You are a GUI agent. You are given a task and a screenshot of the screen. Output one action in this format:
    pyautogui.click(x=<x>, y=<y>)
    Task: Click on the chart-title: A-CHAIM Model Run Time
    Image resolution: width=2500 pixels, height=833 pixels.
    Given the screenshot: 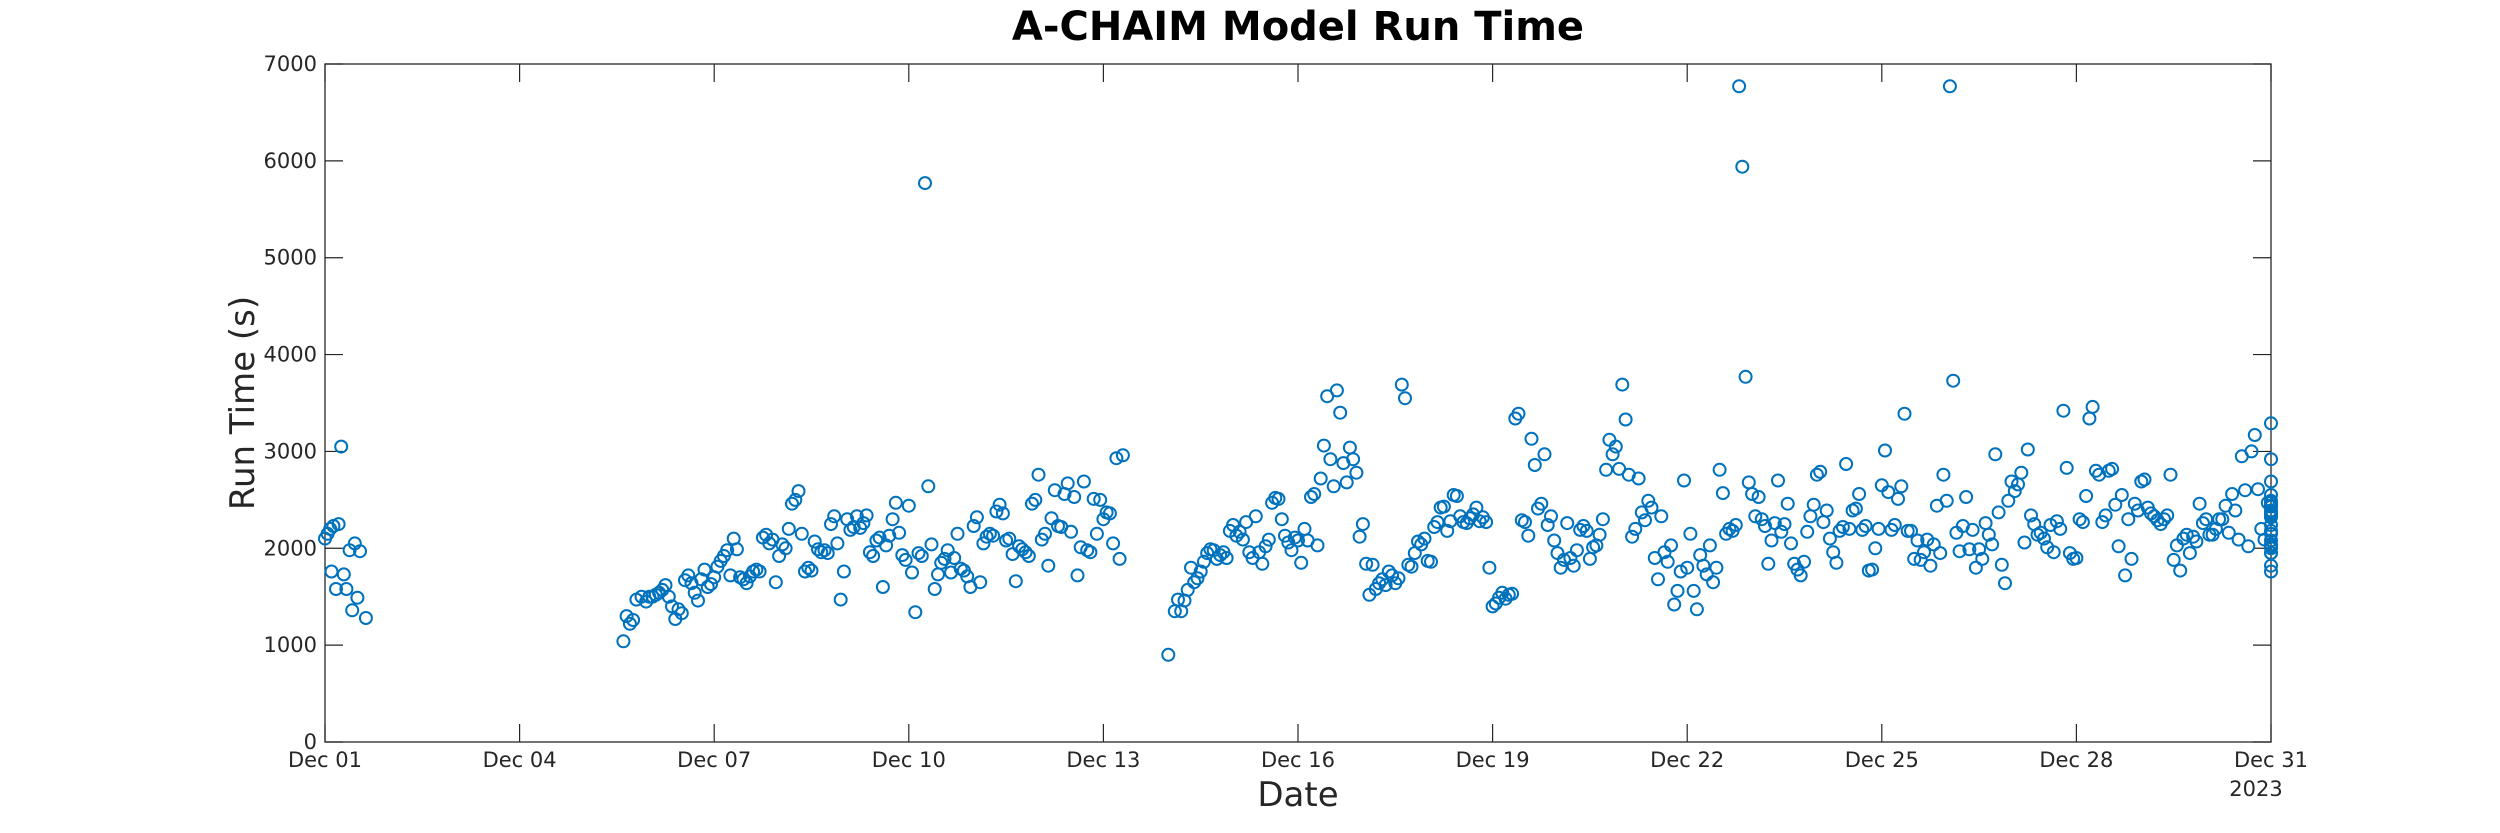 What is the action you would take?
    pyautogui.click(x=1298, y=27)
    